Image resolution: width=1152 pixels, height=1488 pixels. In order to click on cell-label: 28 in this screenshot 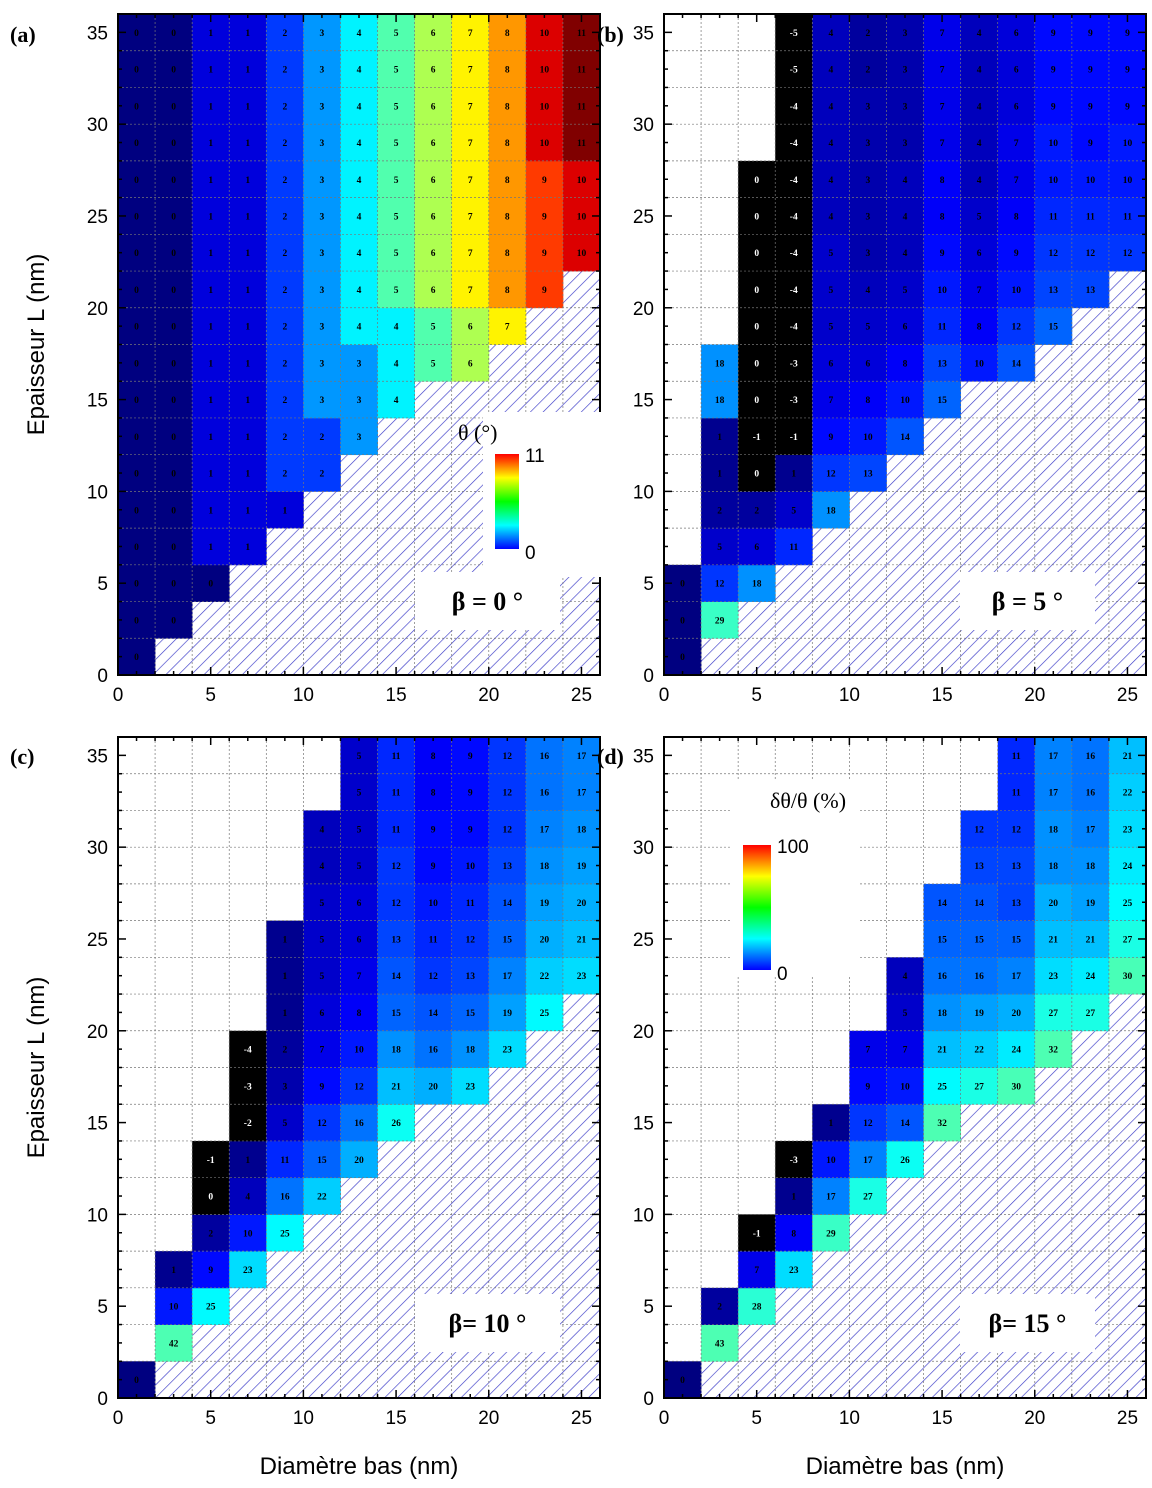, I will do `click(757, 1308)`.